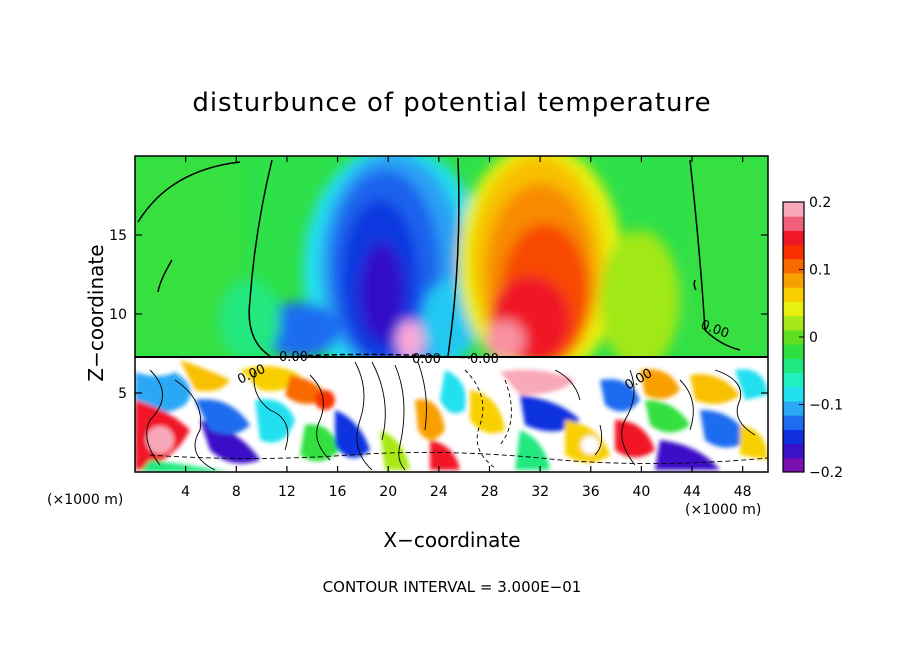  What do you see at coordinates (743, 492) in the screenshot?
I see `x-tick-label: 48` at bounding box center [743, 492].